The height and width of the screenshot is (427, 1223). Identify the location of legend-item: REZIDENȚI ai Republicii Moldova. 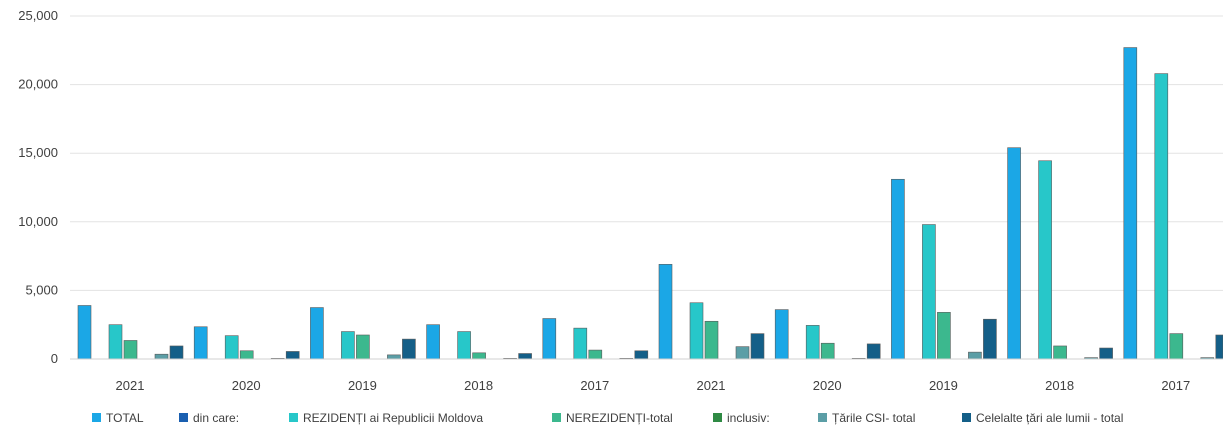
(386, 418).